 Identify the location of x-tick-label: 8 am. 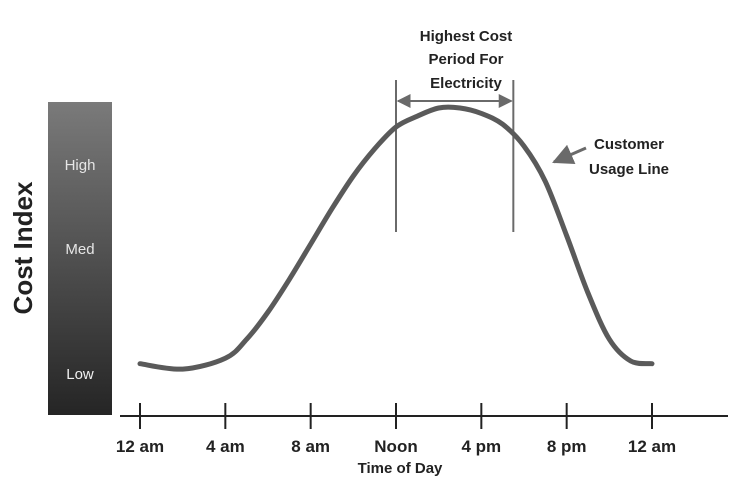
(310, 446).